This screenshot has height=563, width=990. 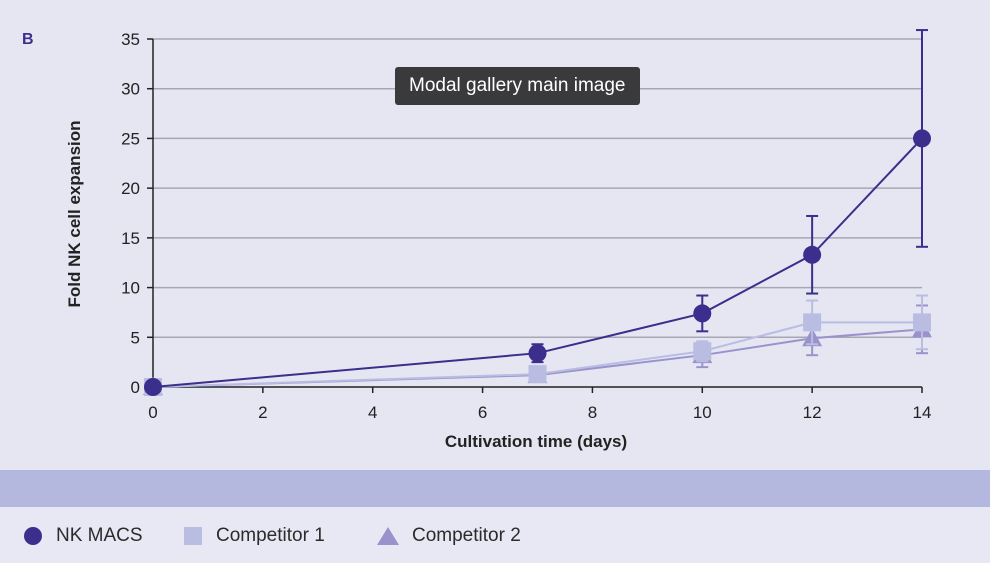 I want to click on x-tick-label: 8, so click(x=592, y=412).